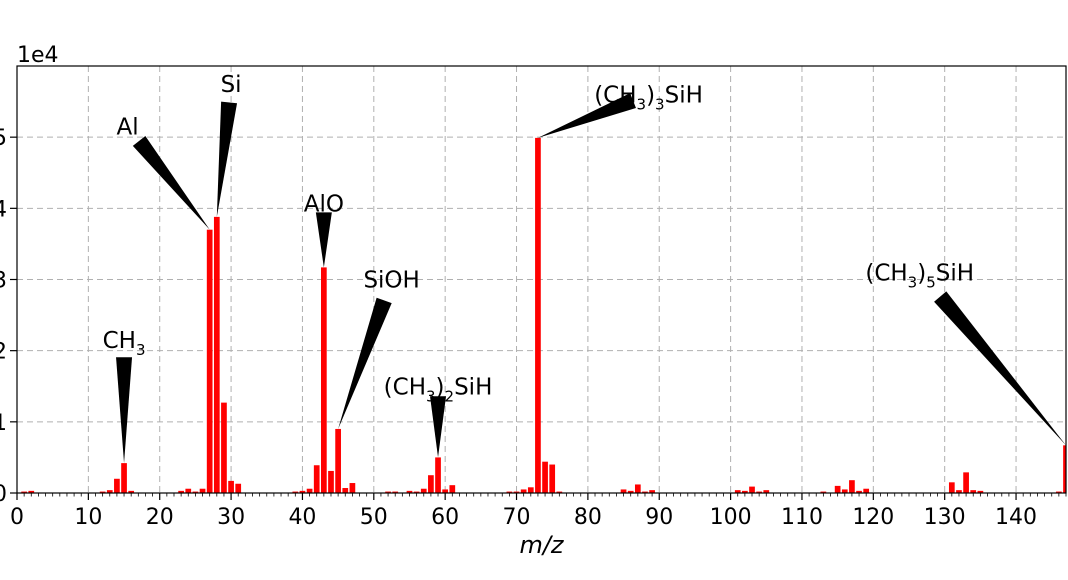 The image size is (1068, 580). I want to click on x-tick-label: 140, so click(1016, 517).